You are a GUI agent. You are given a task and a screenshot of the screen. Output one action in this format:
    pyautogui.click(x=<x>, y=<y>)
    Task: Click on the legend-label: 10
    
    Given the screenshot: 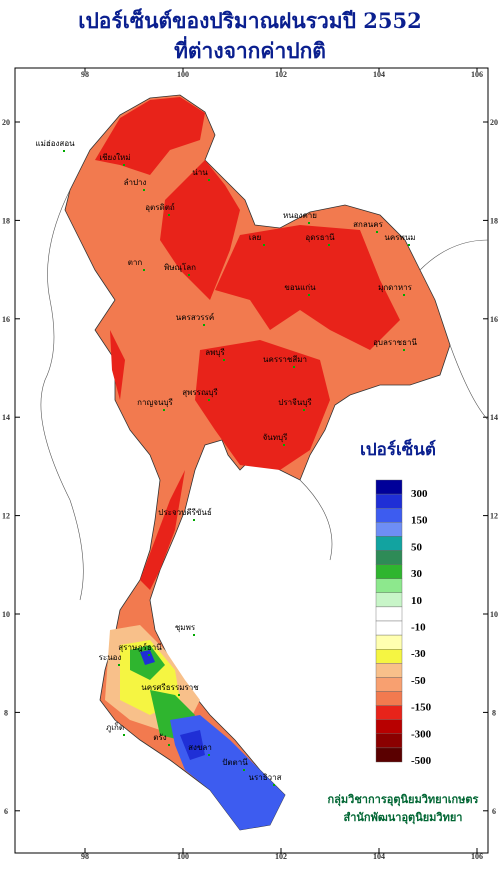 What is the action you would take?
    pyautogui.click(x=417, y=601)
    